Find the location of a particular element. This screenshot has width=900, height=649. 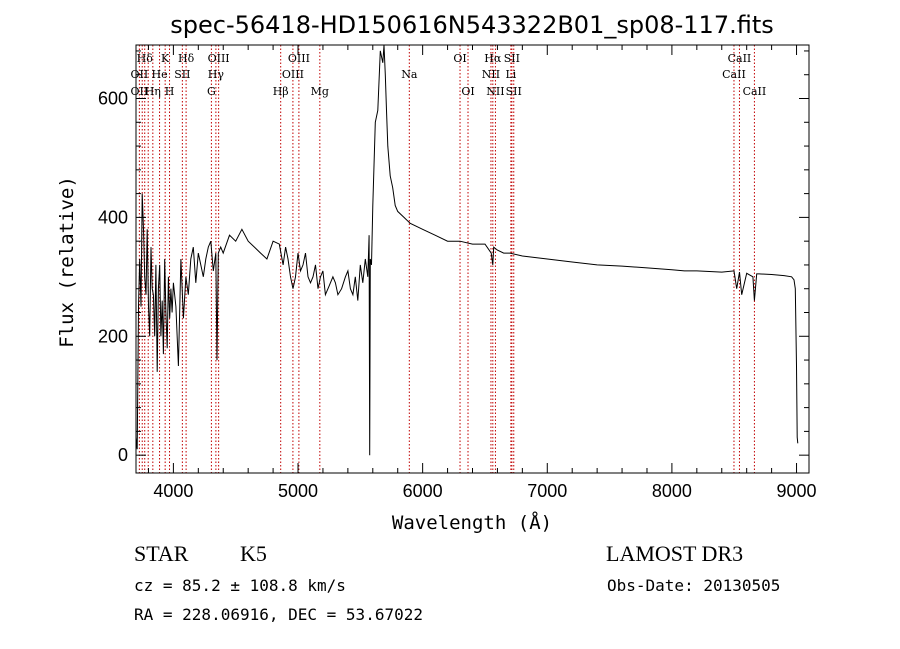

line-id-label: OII is located at coordinates (140, 91).